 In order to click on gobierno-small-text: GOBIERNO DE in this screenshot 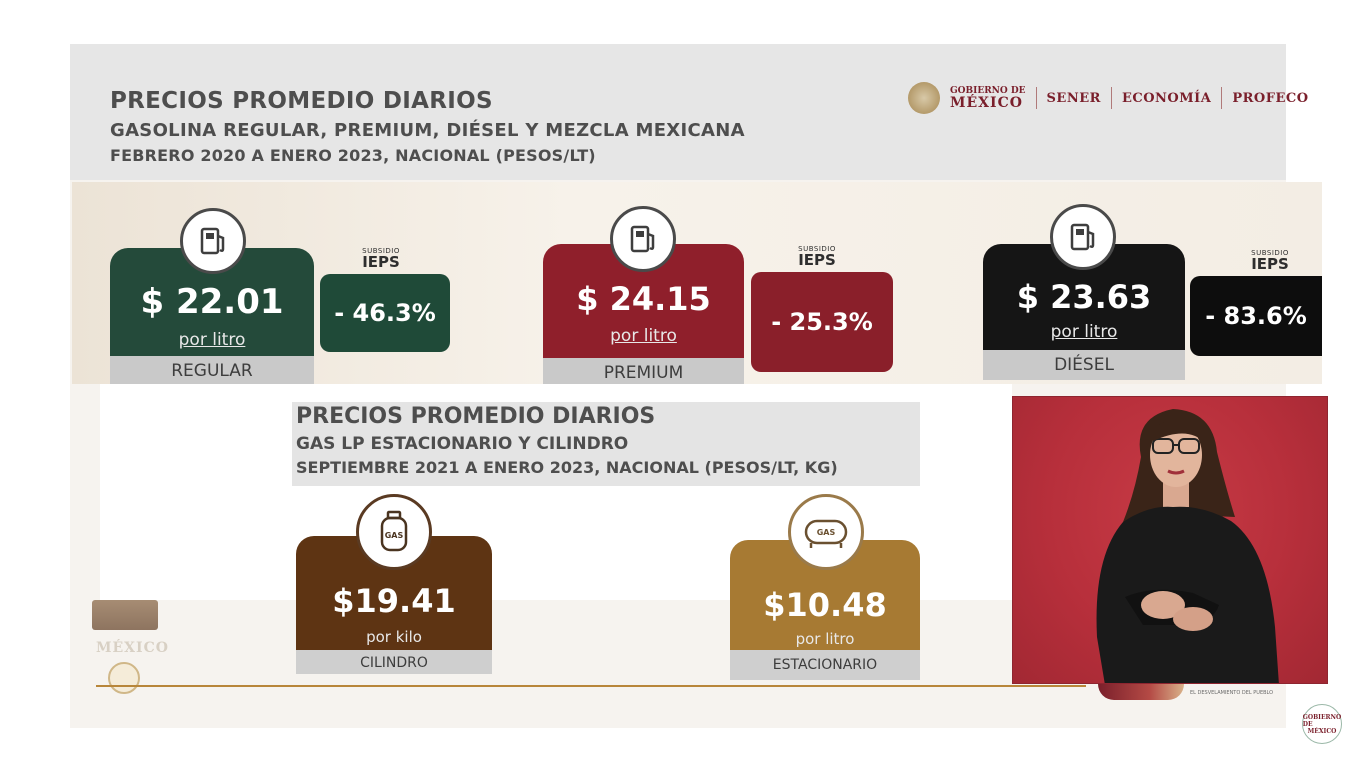, I will do `click(988, 90)`.